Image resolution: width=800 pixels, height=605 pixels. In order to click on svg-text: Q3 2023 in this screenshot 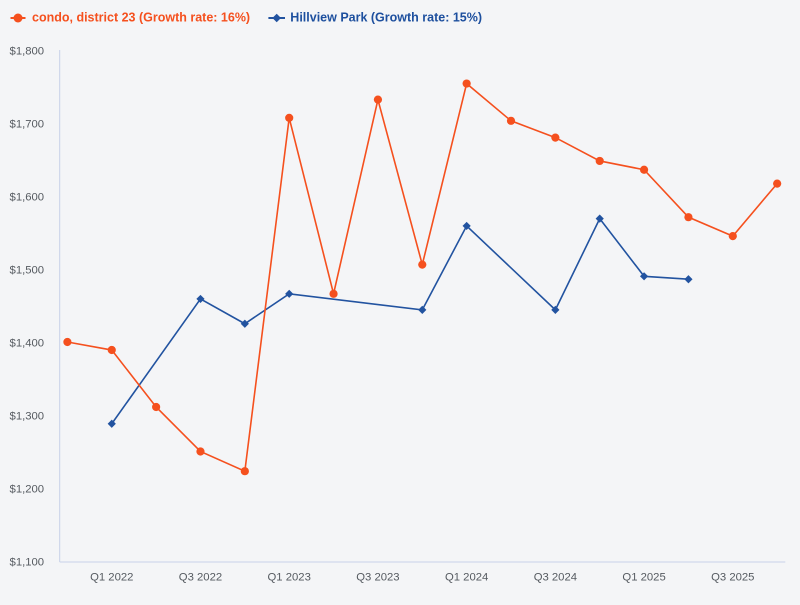, I will do `click(377, 578)`.